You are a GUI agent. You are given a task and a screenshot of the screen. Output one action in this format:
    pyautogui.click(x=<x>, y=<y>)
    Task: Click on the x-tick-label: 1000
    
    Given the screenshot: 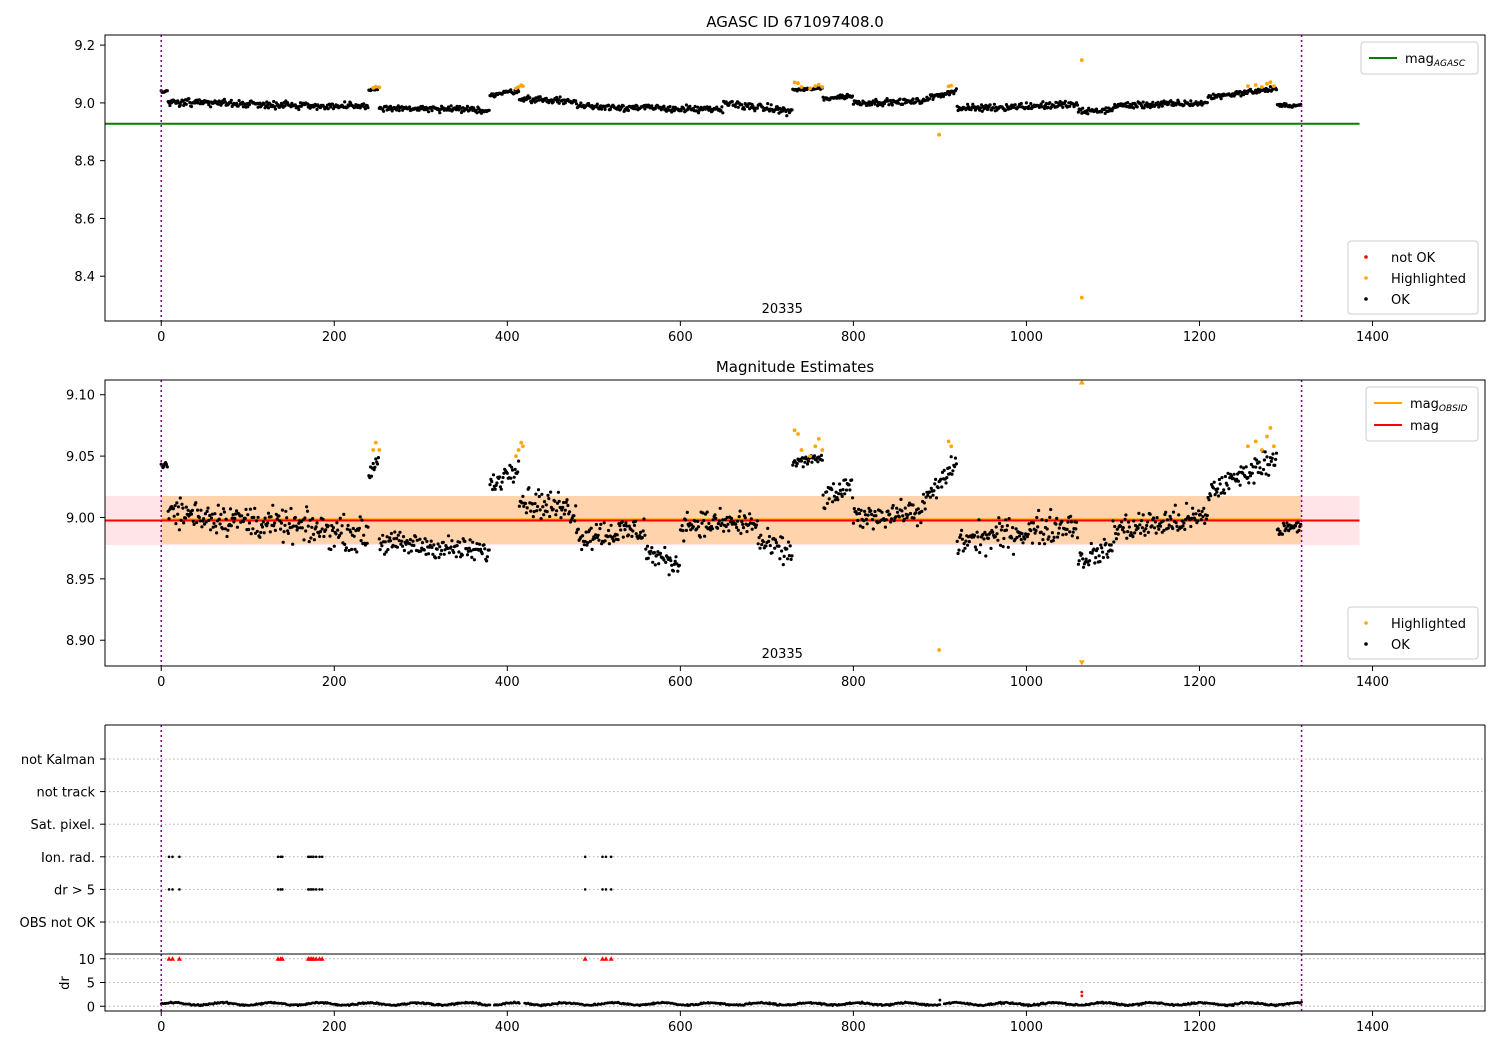 What is the action you would take?
    pyautogui.click(x=1026, y=337)
    